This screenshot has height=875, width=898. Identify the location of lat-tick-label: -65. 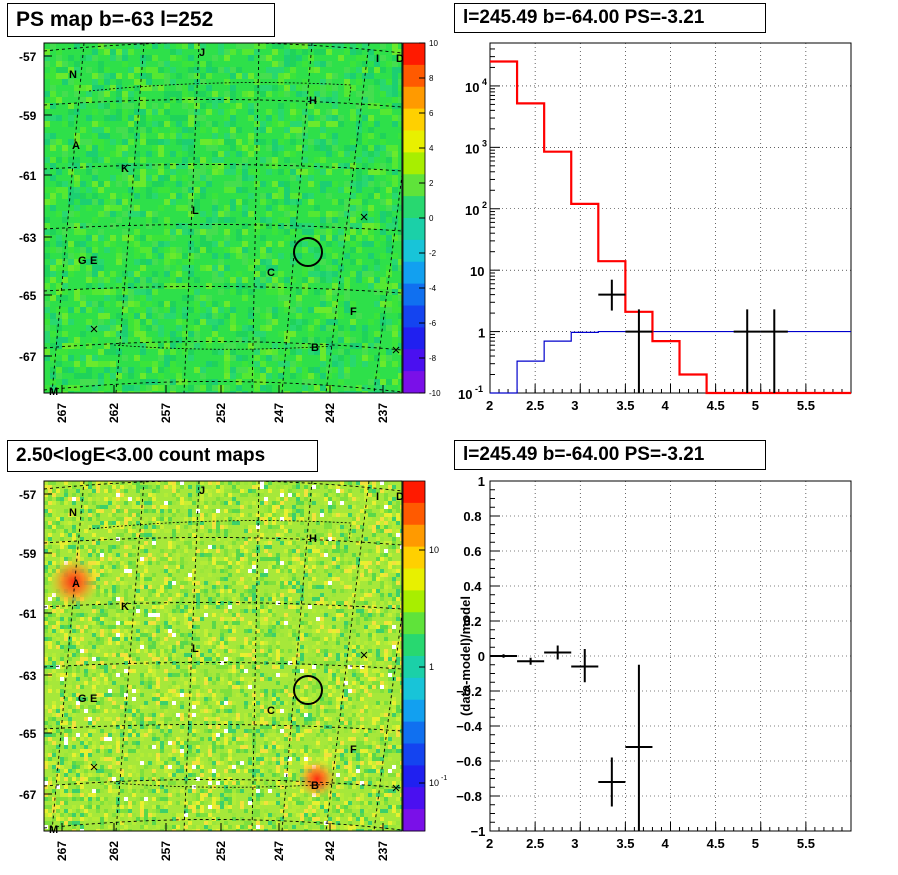
(28, 734).